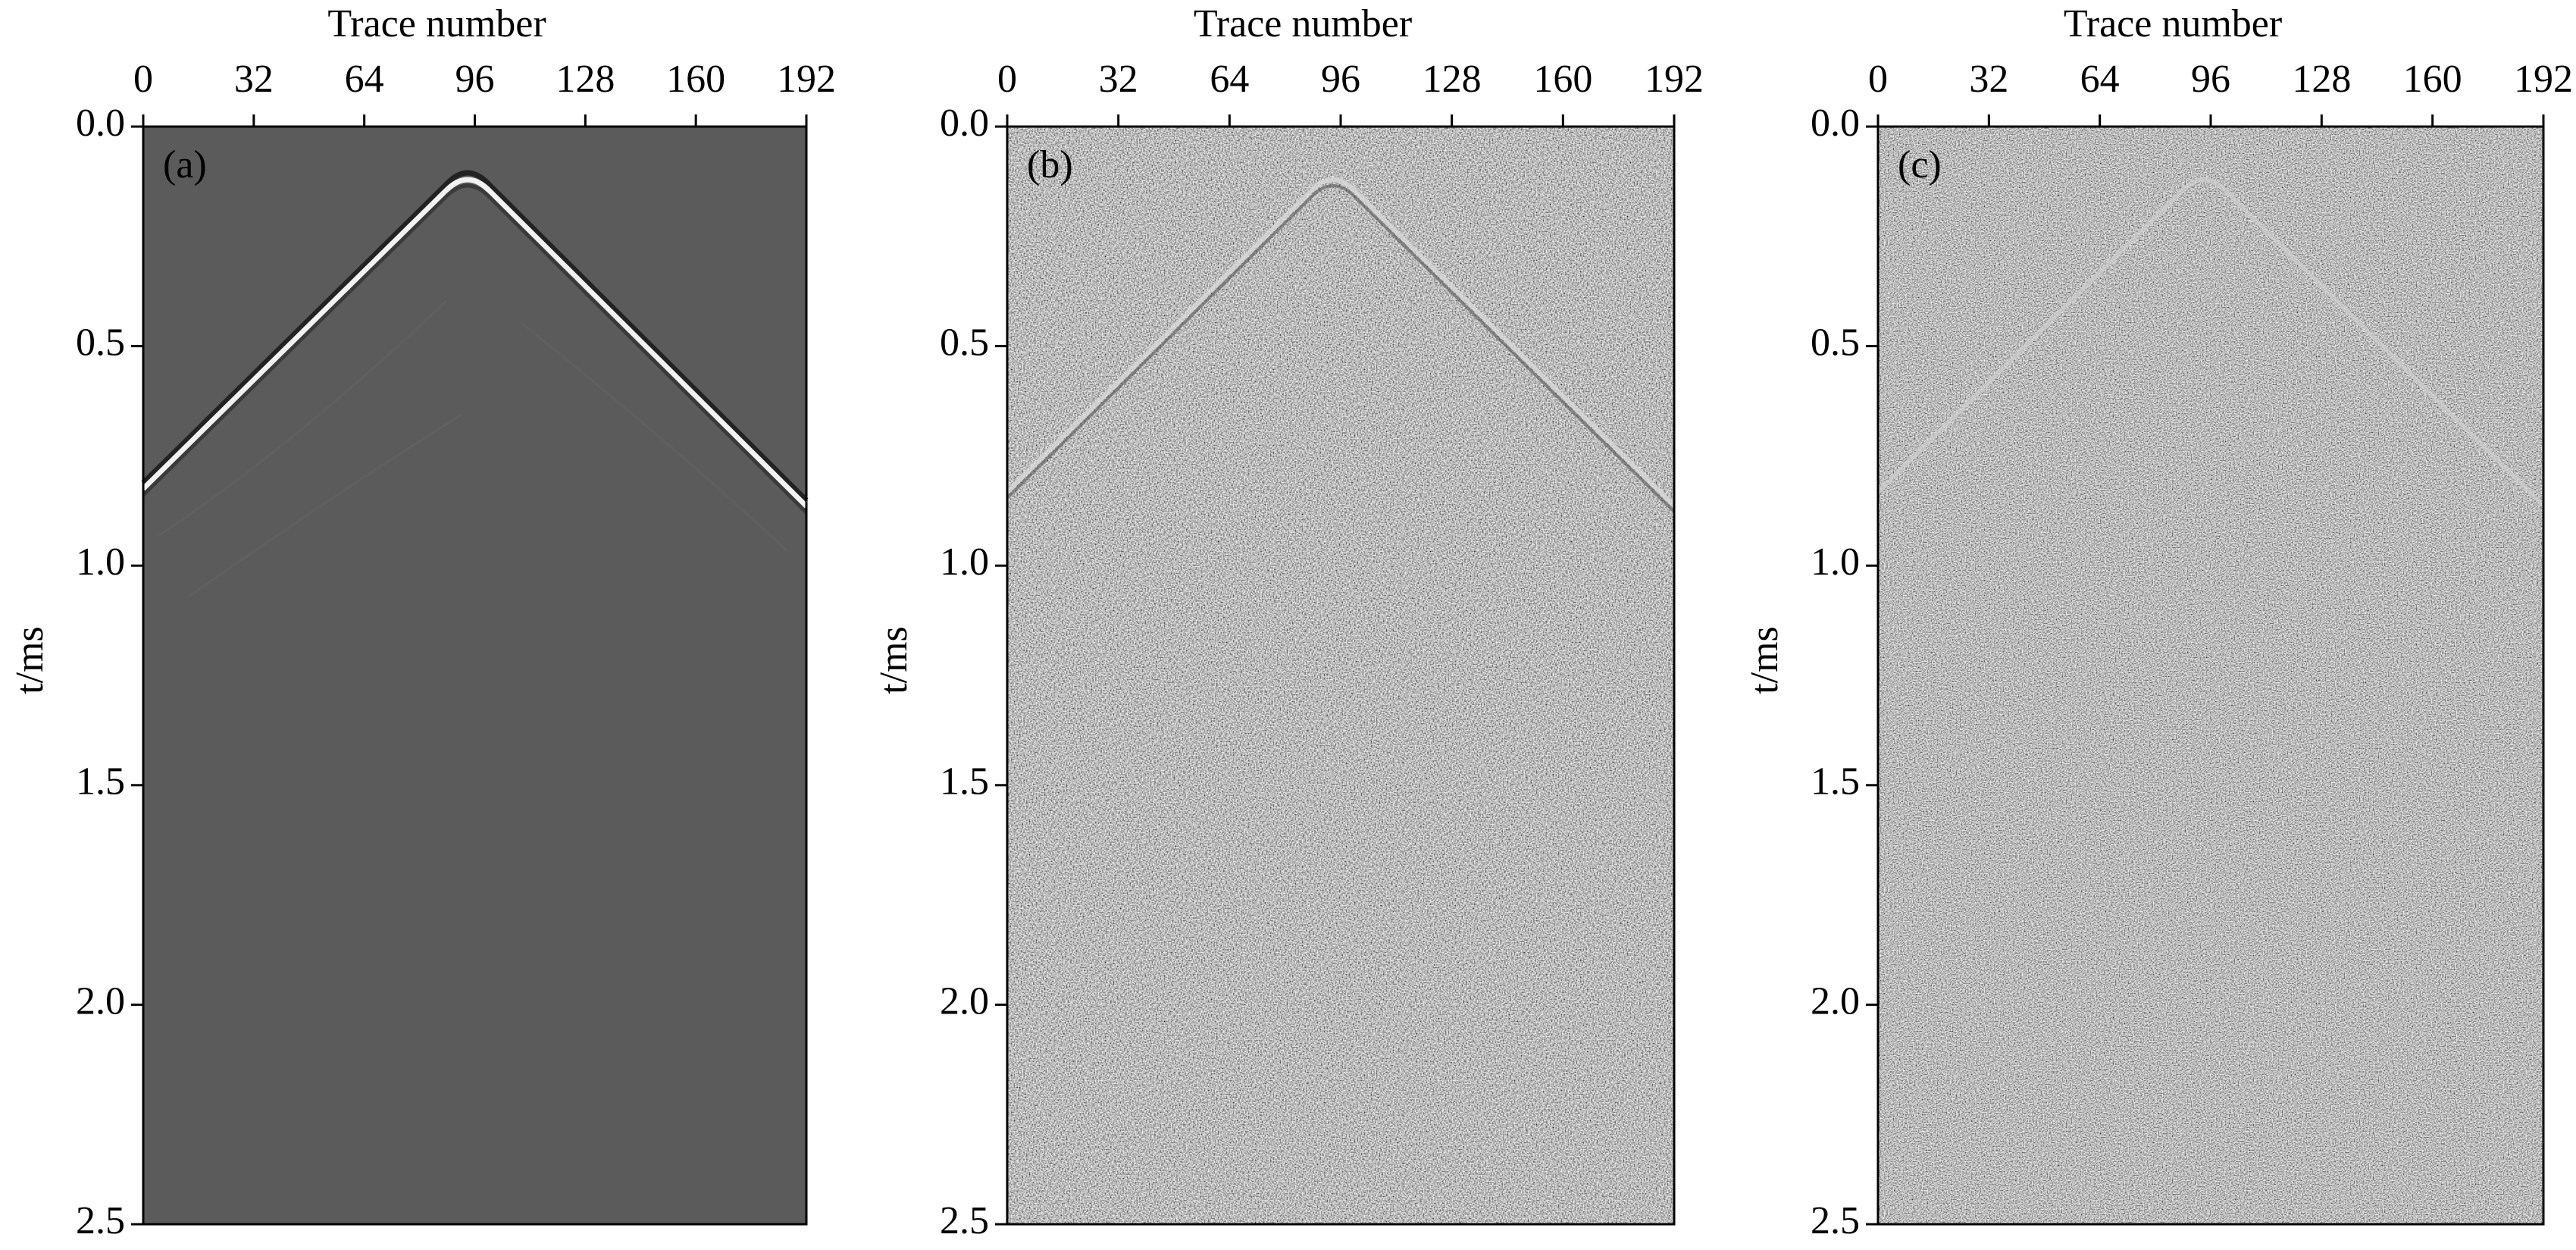  Describe the element at coordinates (1920, 164) in the screenshot. I see `panel-label: (c)` at that location.